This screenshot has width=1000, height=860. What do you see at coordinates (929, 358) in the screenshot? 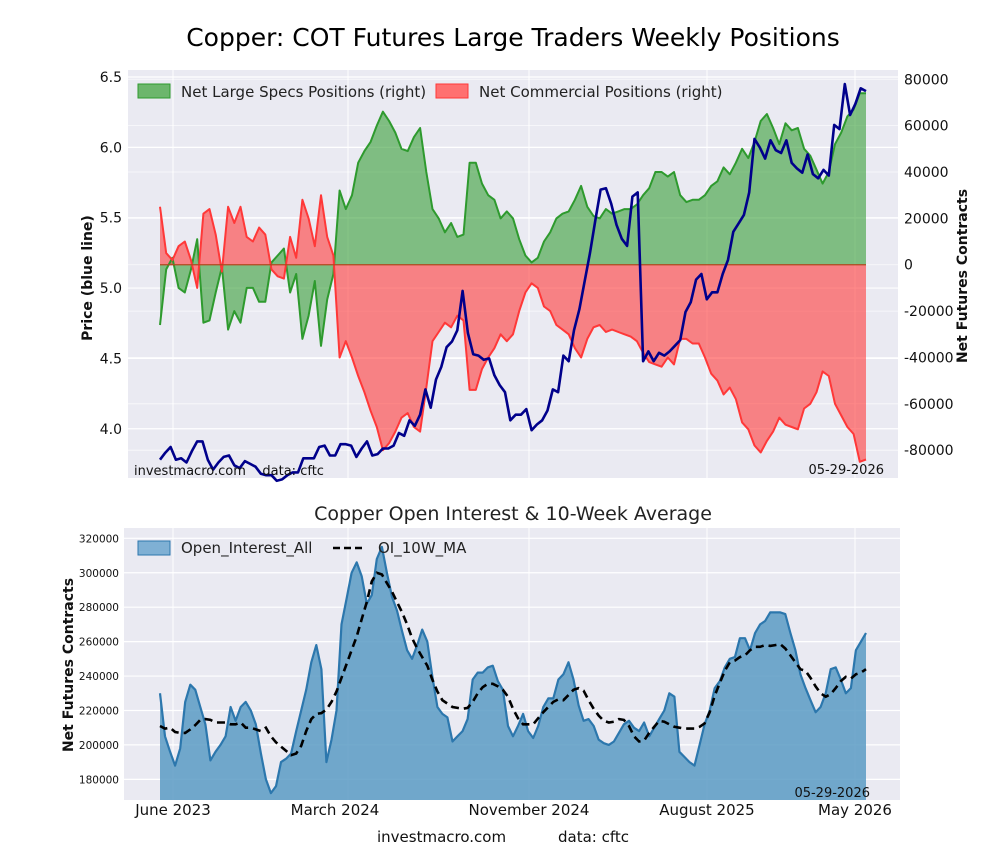
I see `contracts-tick-label: -40000` at bounding box center [929, 358].